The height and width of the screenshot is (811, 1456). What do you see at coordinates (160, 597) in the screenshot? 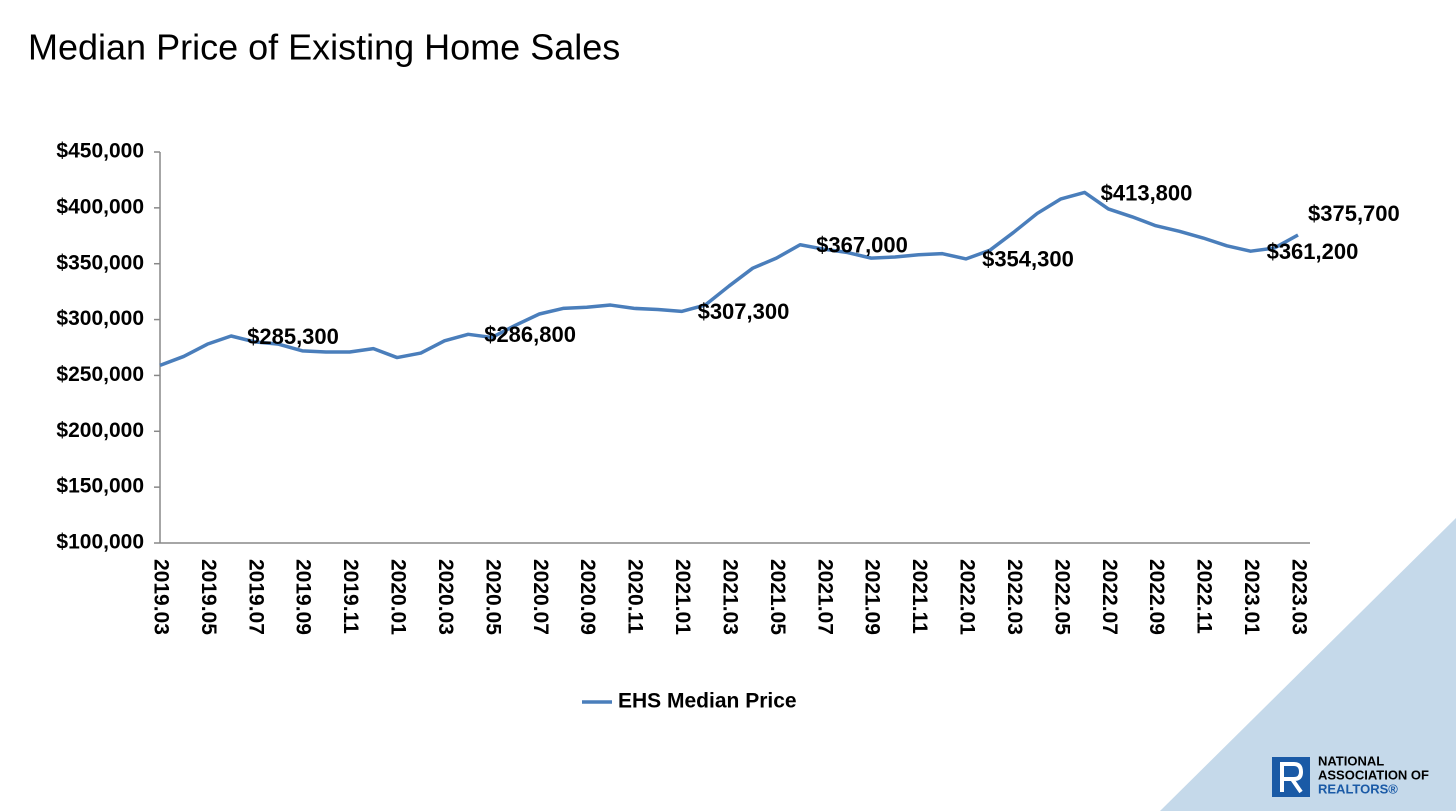
I see `x-tick-label: 2019.03` at bounding box center [160, 597].